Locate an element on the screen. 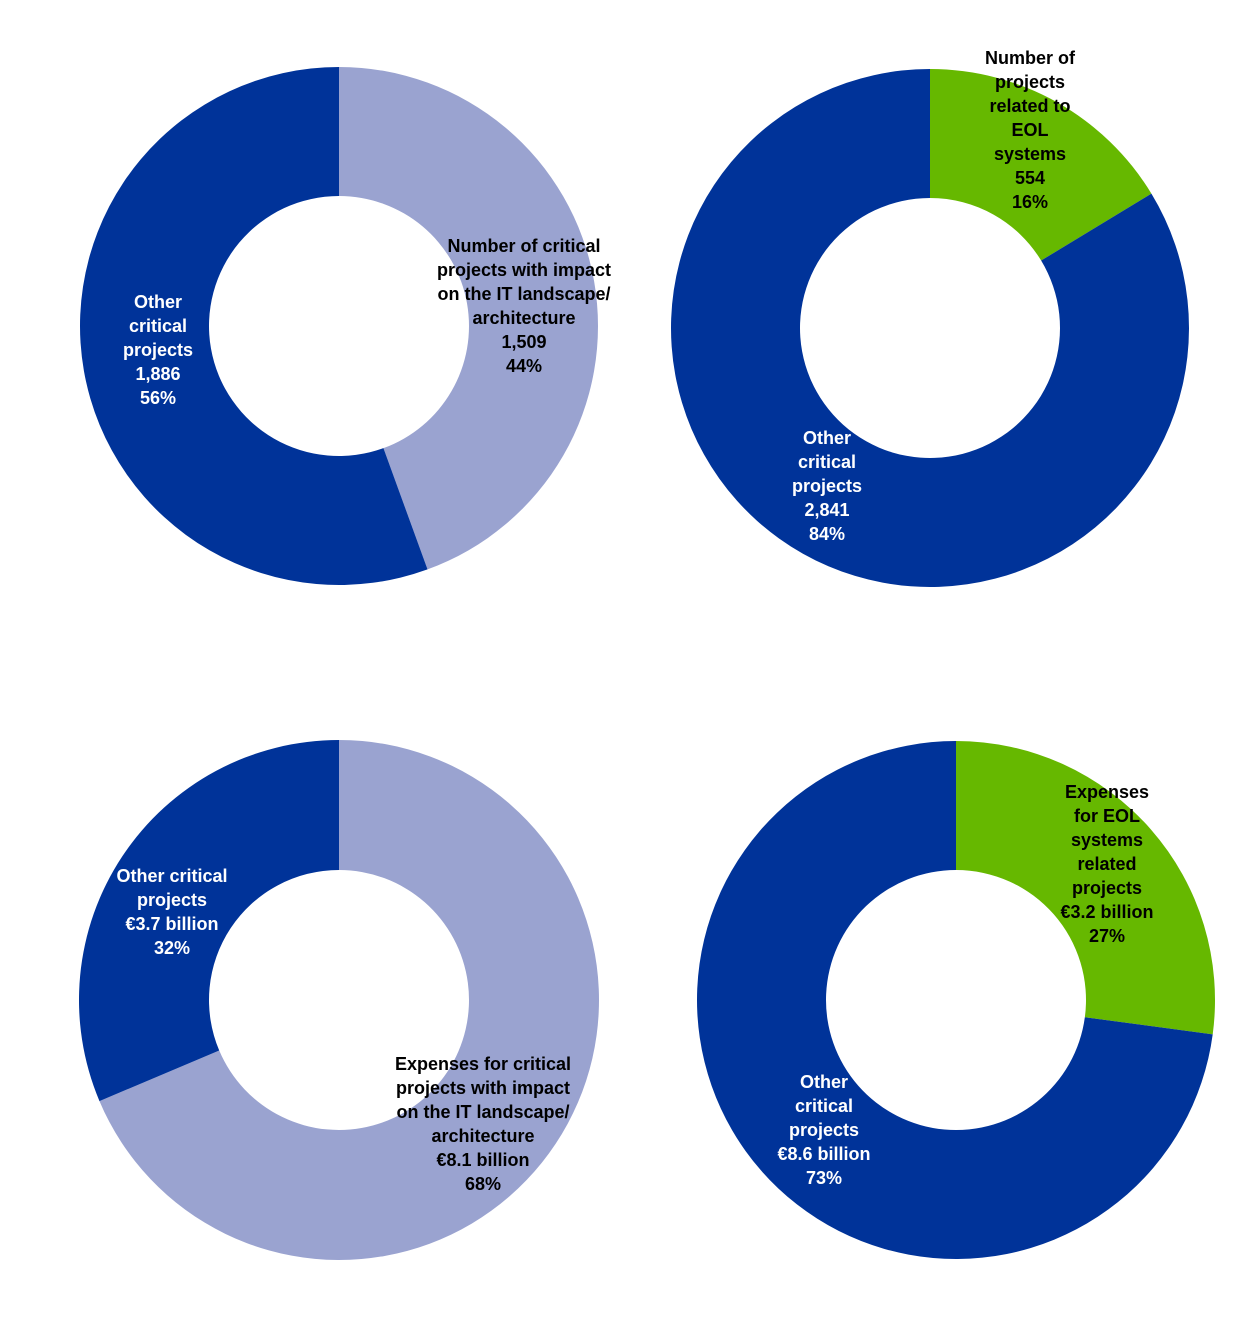 The width and height of the screenshot is (1240, 1326). value-label: €3.2 billion is located at coordinates (1107, 912).